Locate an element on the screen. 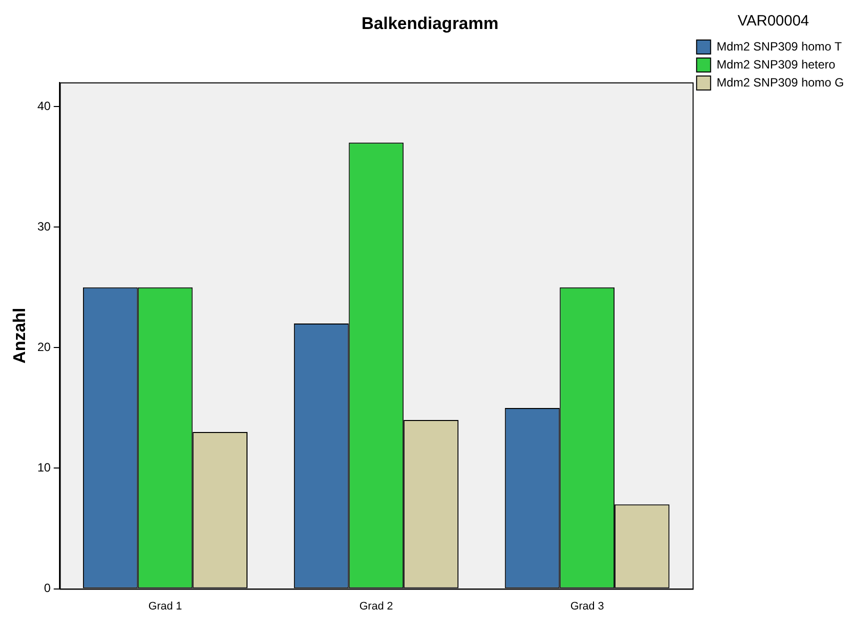 The image size is (858, 620). y-tick-label: 40 is located at coordinates (44, 105).